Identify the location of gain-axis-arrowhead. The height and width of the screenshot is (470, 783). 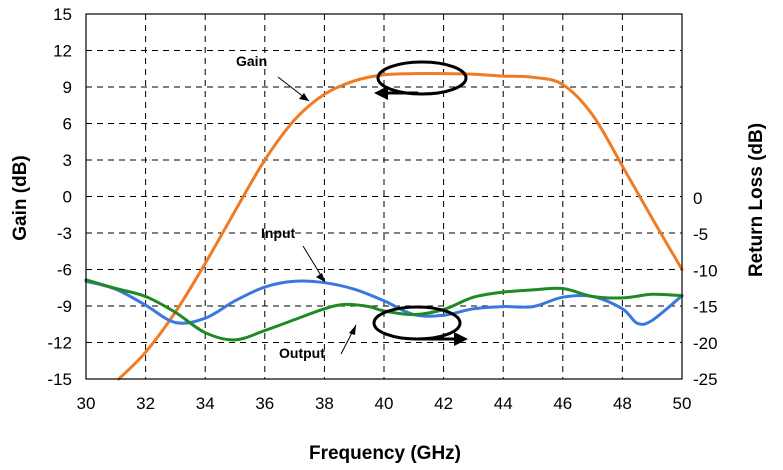
(381, 93).